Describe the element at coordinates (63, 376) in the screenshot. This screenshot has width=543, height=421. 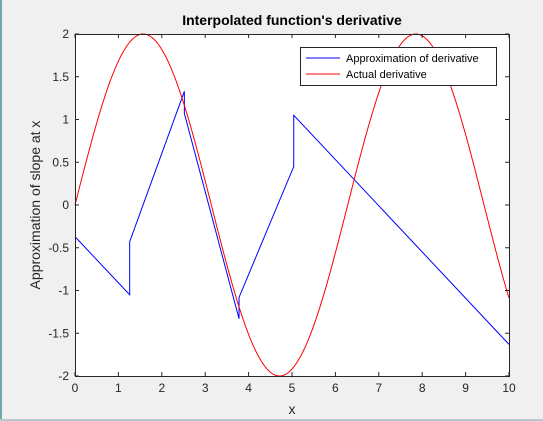
I see `y-tick-label: -2` at that location.